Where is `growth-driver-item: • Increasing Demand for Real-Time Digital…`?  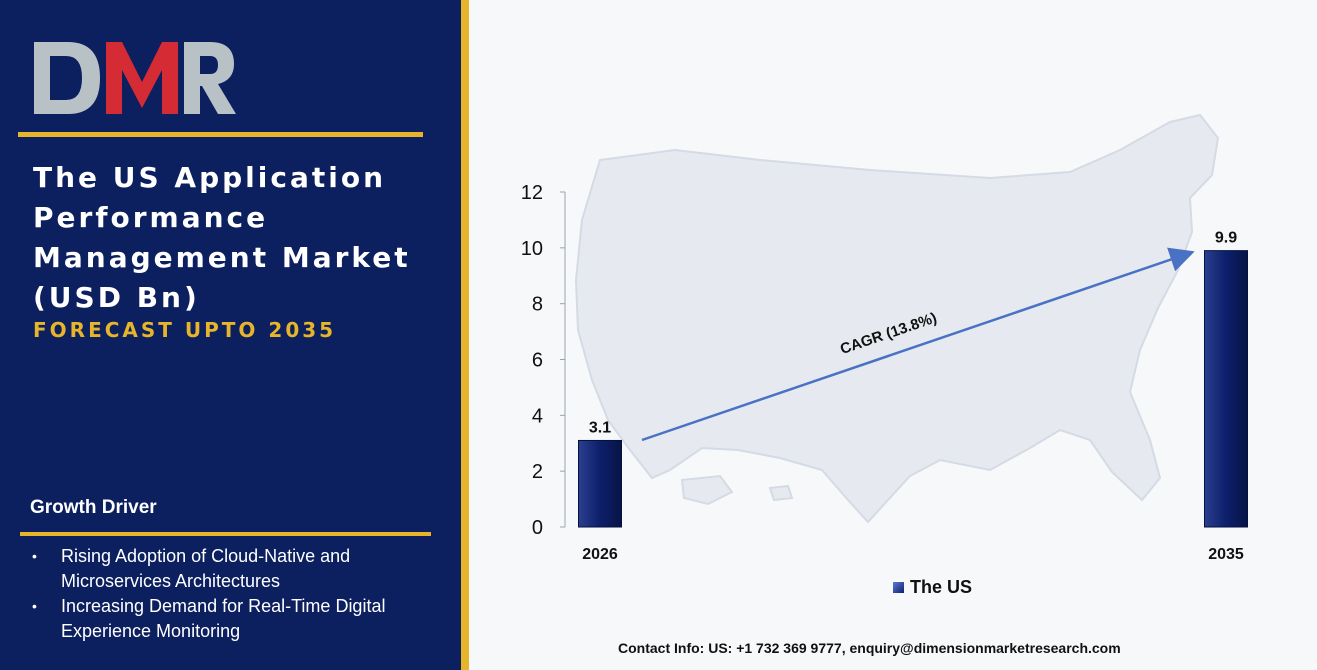 growth-driver-item: • Increasing Demand for Real-Time Digital… is located at coordinates (230, 619).